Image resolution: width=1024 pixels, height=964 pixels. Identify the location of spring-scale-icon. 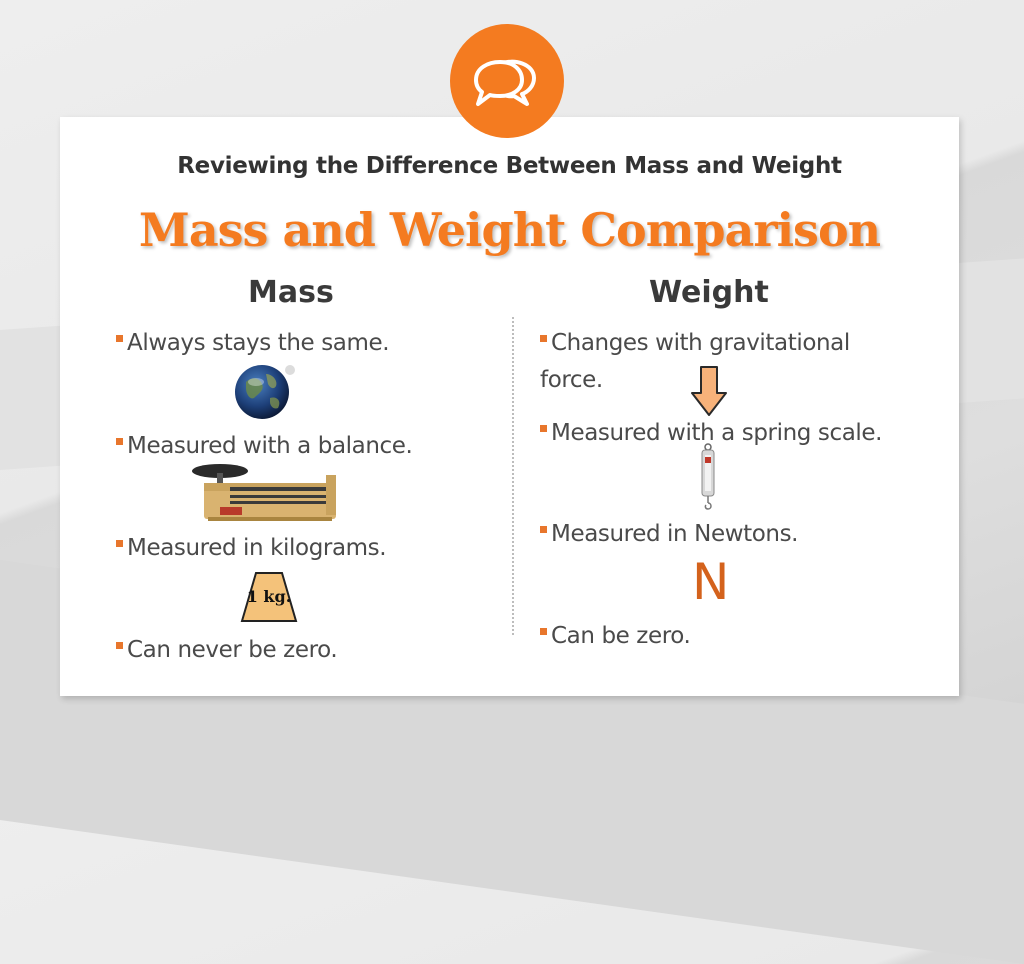
(708, 479).